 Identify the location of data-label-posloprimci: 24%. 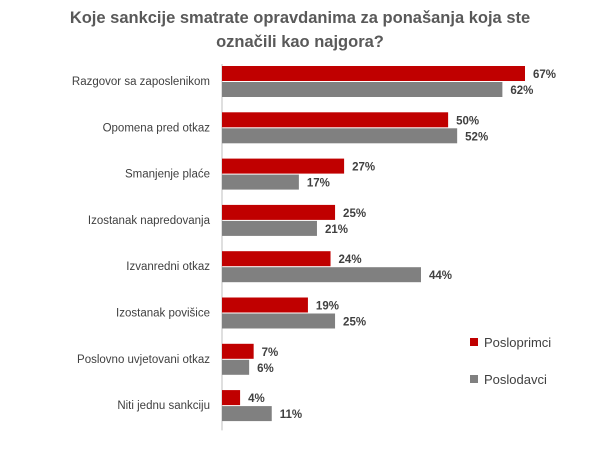
(350, 260).